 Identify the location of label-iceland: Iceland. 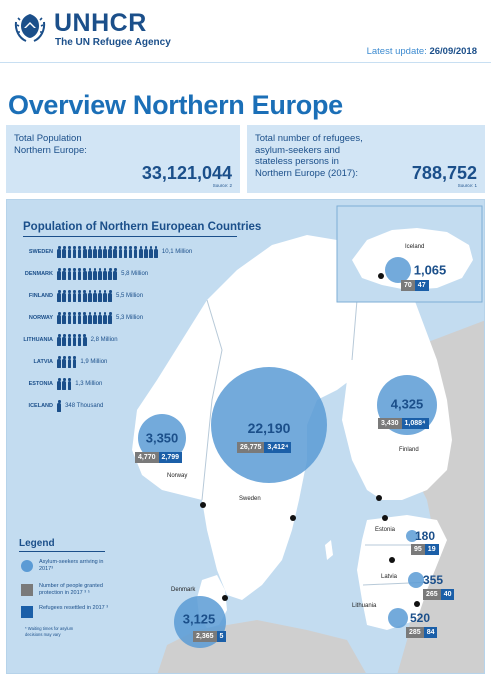
(415, 247).